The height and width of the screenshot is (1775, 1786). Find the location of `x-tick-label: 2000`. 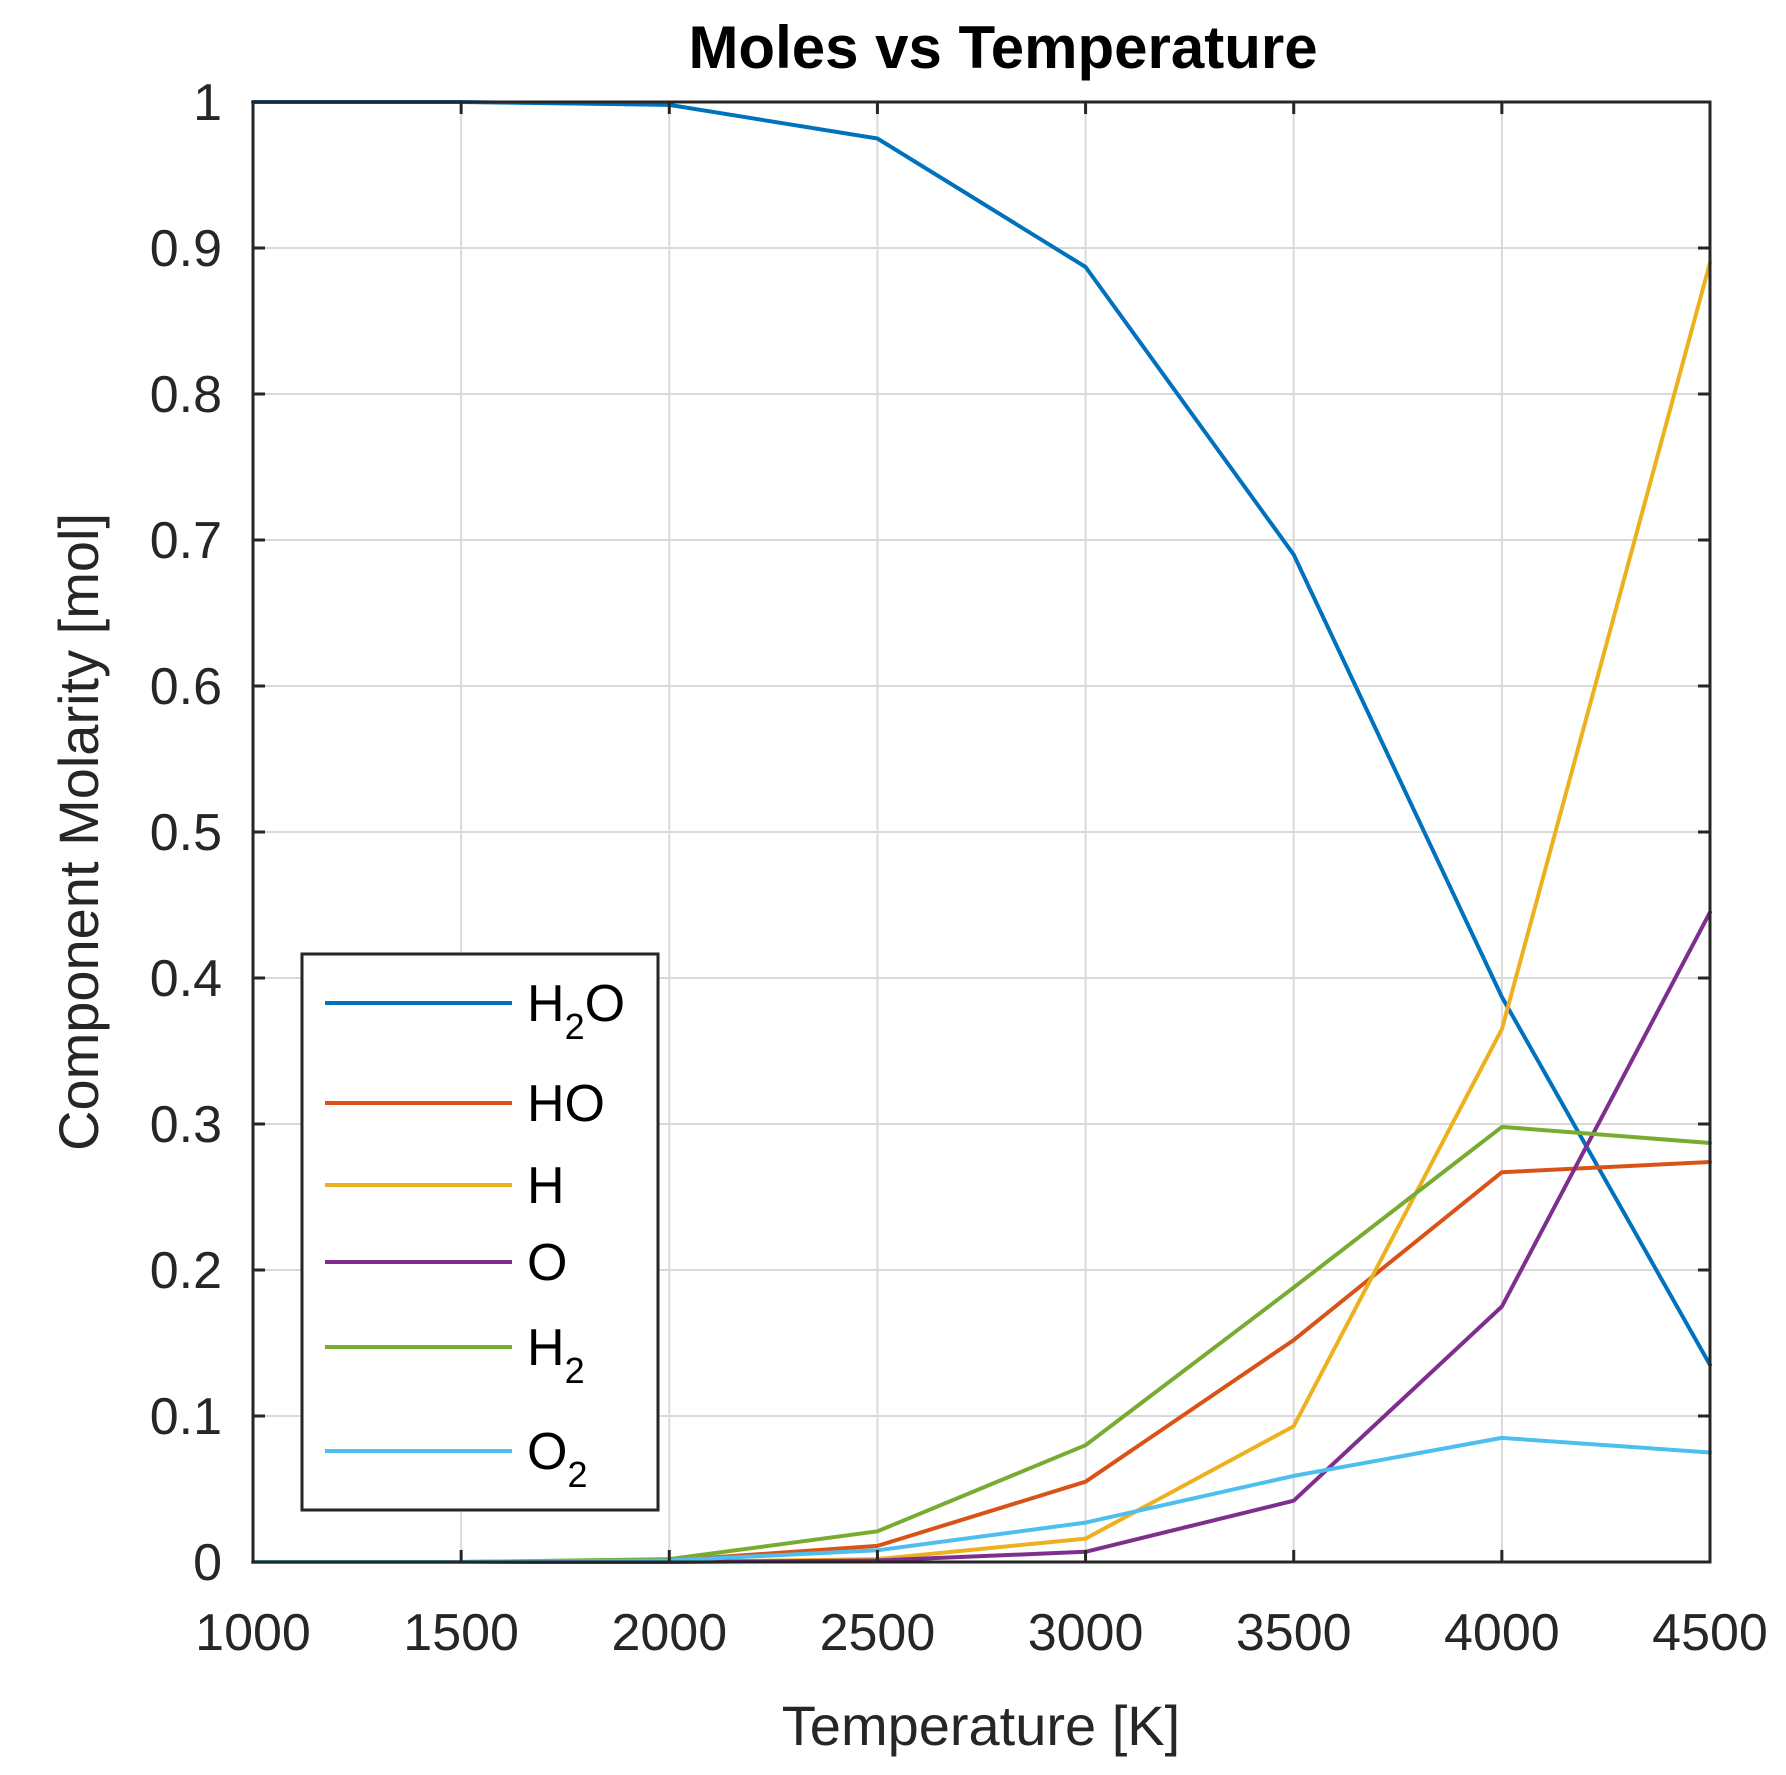

x-tick-label: 2000 is located at coordinates (669, 1633).